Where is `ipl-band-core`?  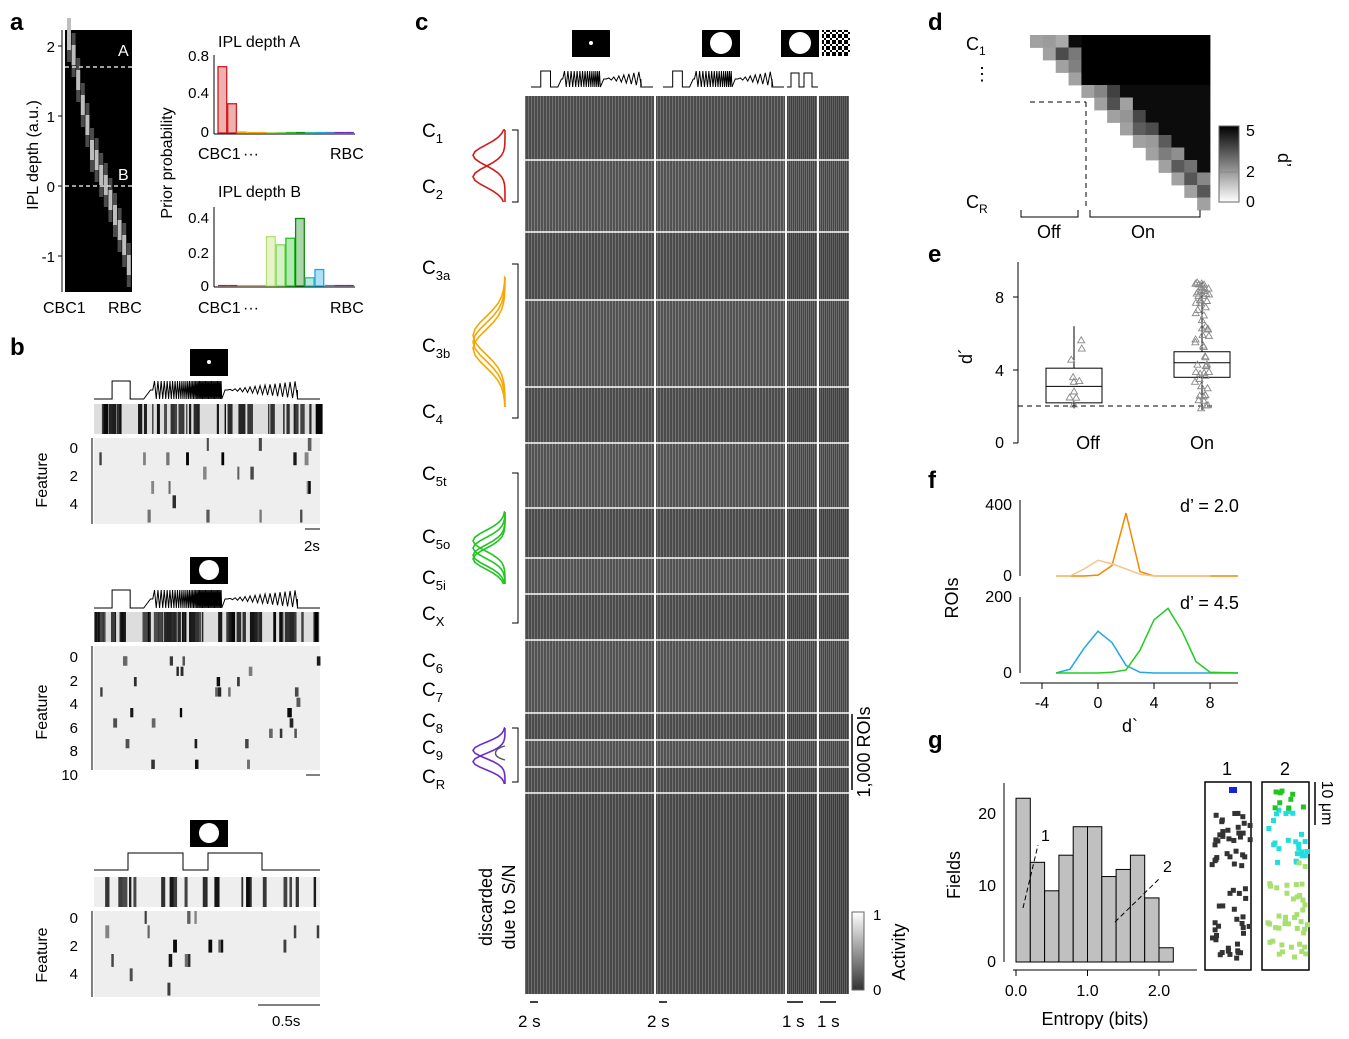
ipl-band-core is located at coordinates (82, 105).